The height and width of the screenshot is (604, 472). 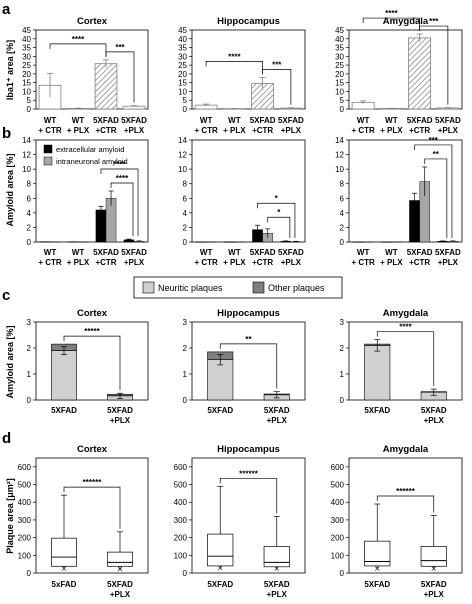 What do you see at coordinates (26, 74) in the screenshot?
I see `y-tick-label: 20` at bounding box center [26, 74].